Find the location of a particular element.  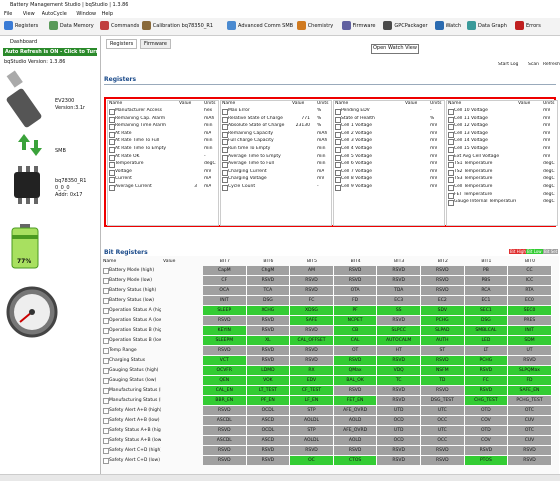

menu-item: Window is located at coordinates (86, 14).